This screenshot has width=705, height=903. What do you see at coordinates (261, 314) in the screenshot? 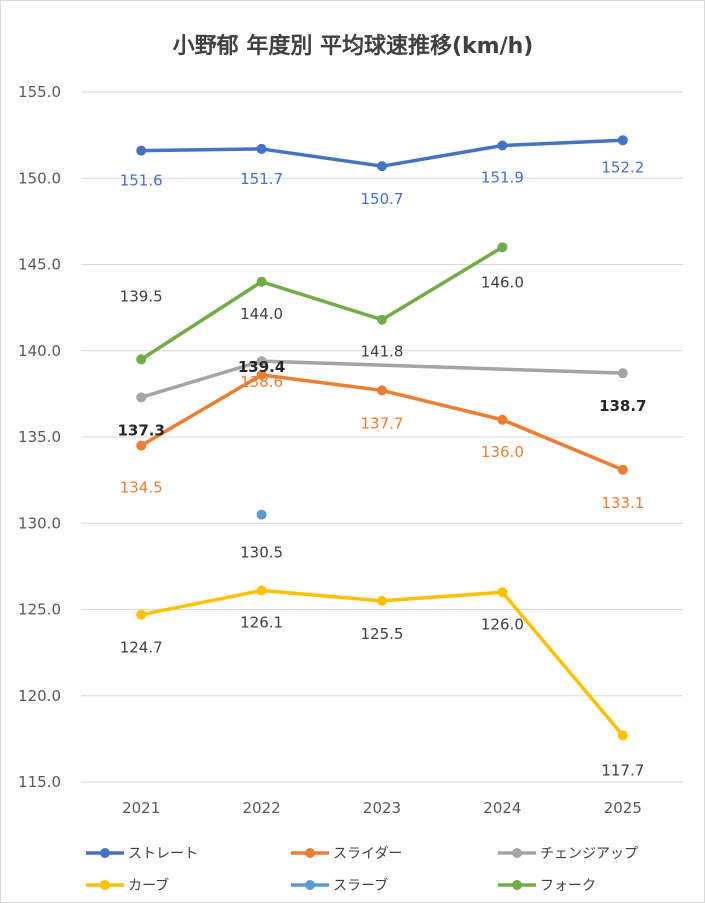
I see `data-label: 144.0` at bounding box center [261, 314].